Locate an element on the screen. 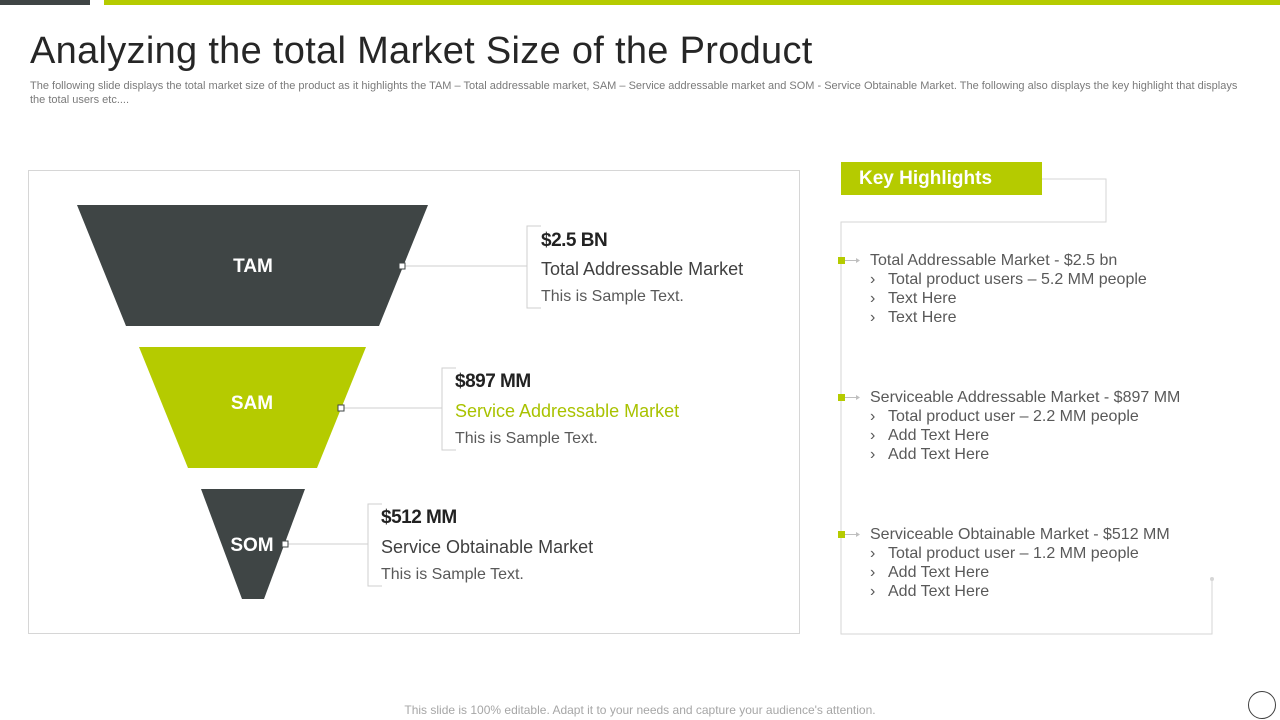 This screenshot has height=720, width=1280. connector-dot-sam is located at coordinates (341, 408).